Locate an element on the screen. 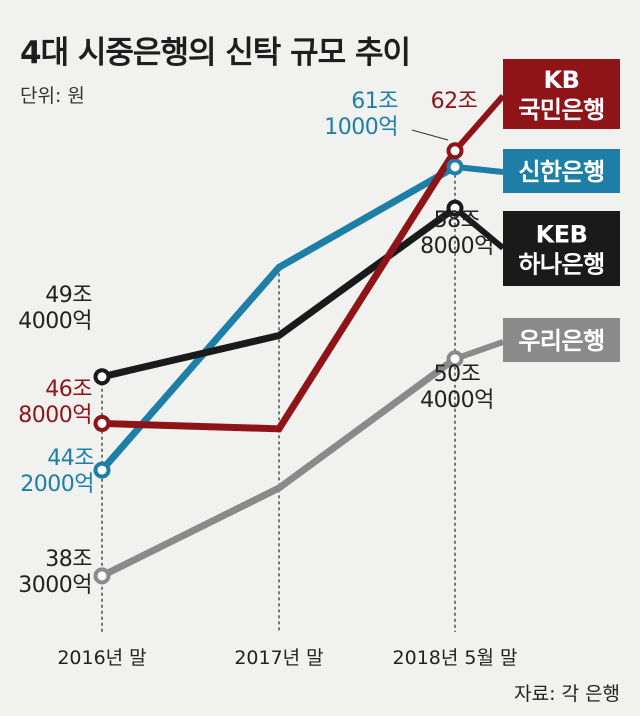  chart-title: 4대 시중은행의 신탁 규모 추이 is located at coordinates (215, 53).